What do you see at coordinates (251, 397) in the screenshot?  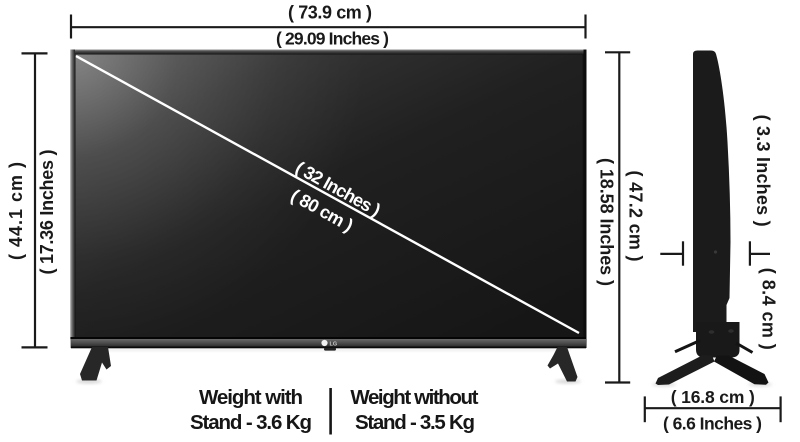 I see `svg-text: Weight with` at bounding box center [251, 397].